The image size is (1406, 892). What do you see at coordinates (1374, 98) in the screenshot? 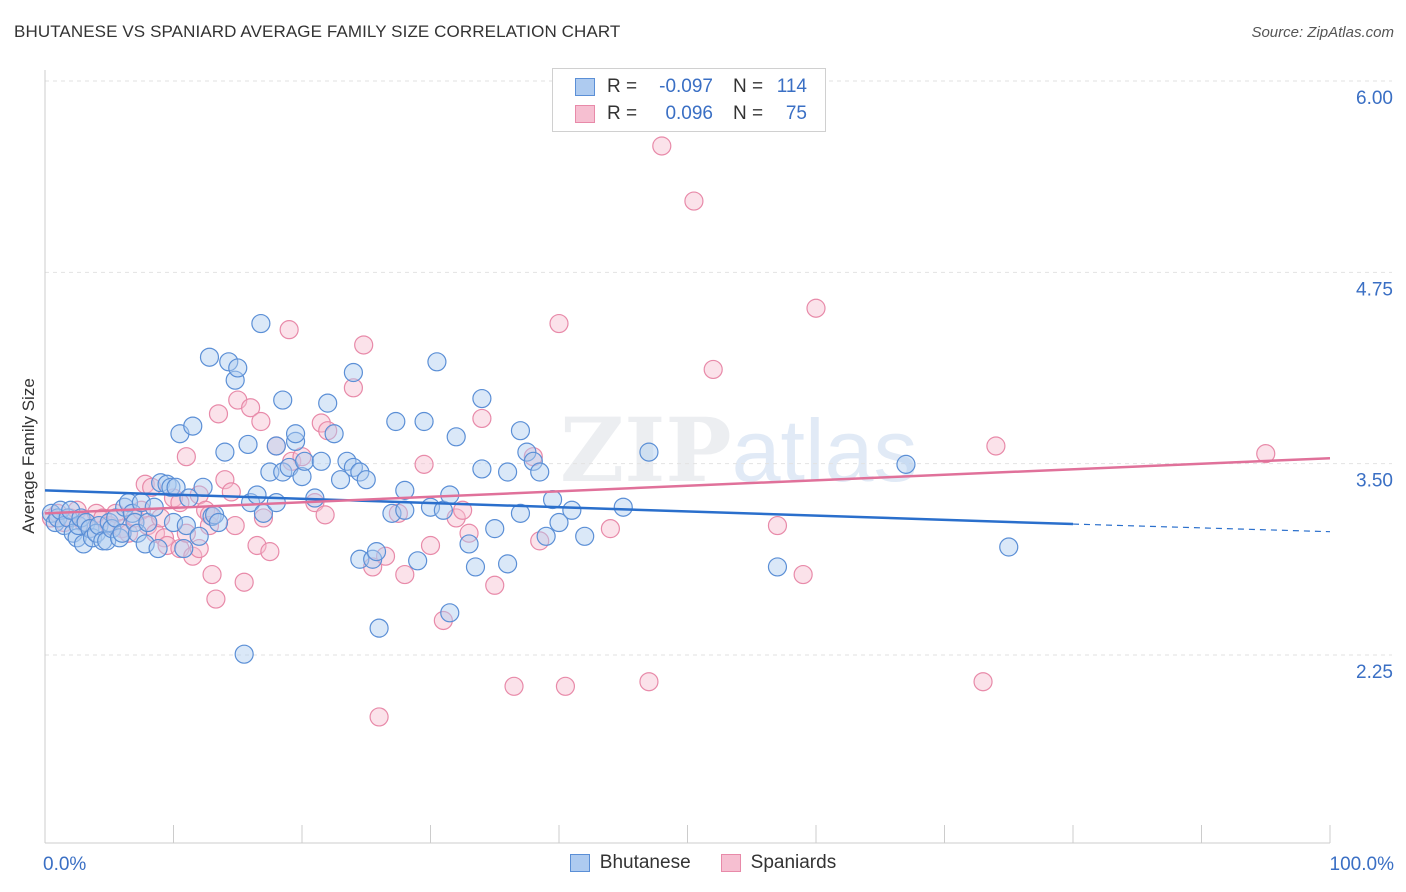
I see `y-tick-label: 6.00` at bounding box center [1374, 98].